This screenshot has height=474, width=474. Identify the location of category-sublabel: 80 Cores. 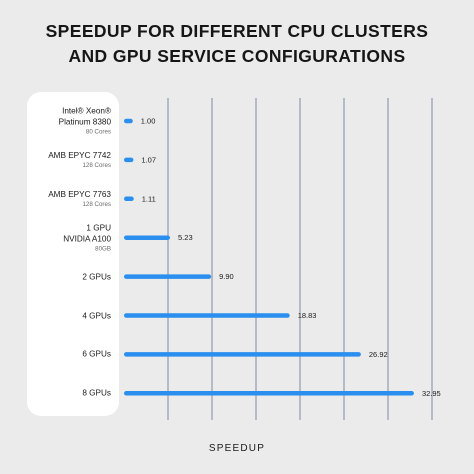
(98, 132).